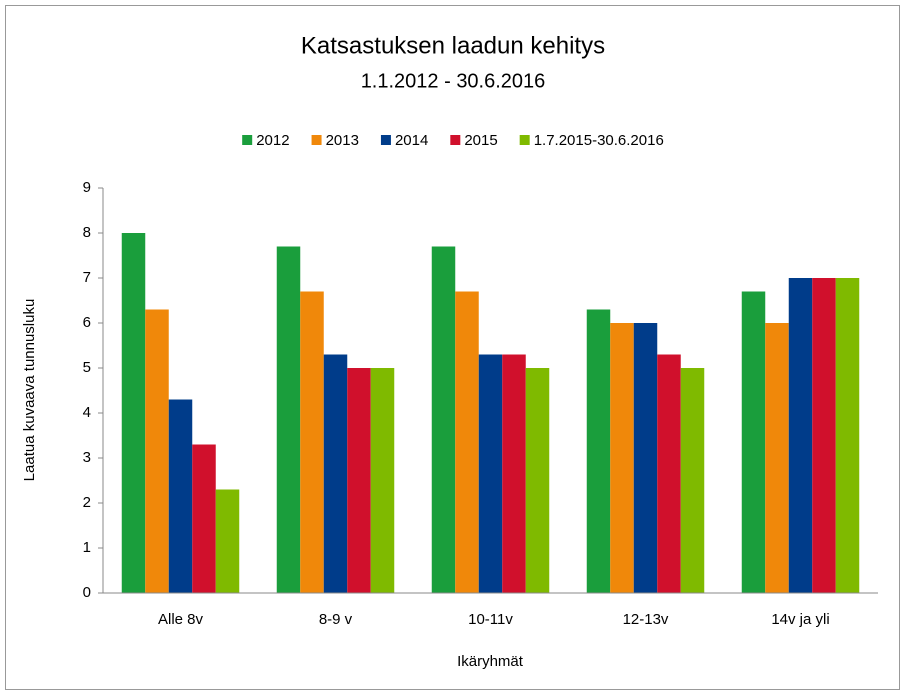 This screenshot has height=697, width=906. What do you see at coordinates (87, 412) in the screenshot?
I see `y-tick-label: 4` at bounding box center [87, 412].